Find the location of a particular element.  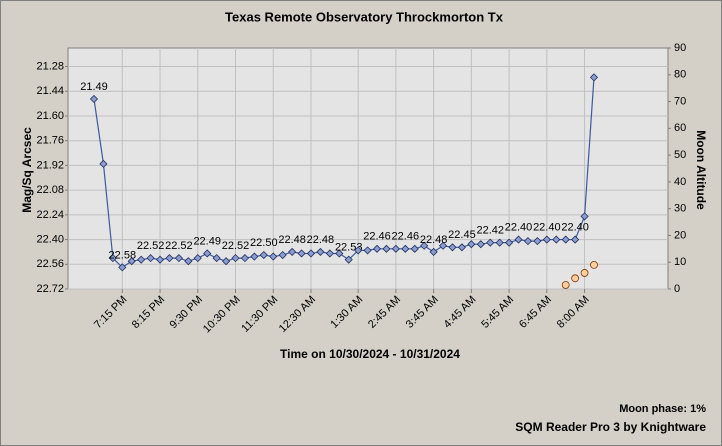

y2-tick-label: 80 is located at coordinates (680, 75).